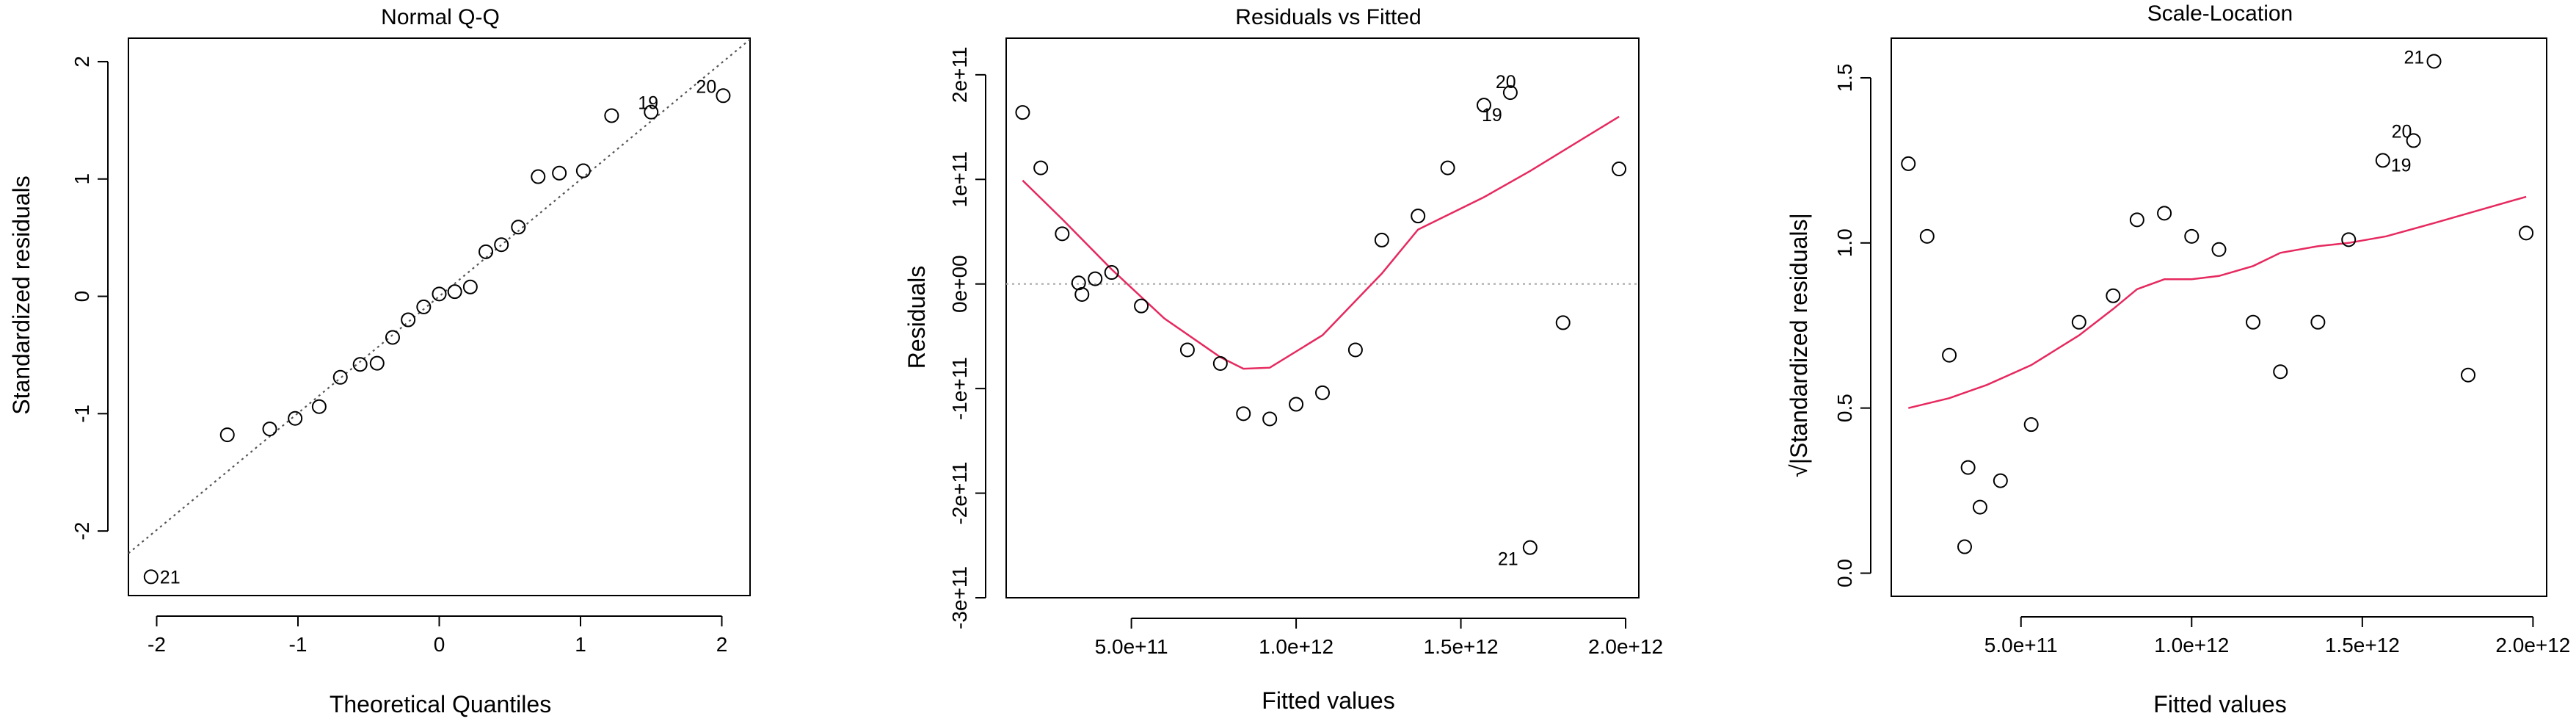  I want to click on y-tick-label: -3e+11, so click(959, 597).